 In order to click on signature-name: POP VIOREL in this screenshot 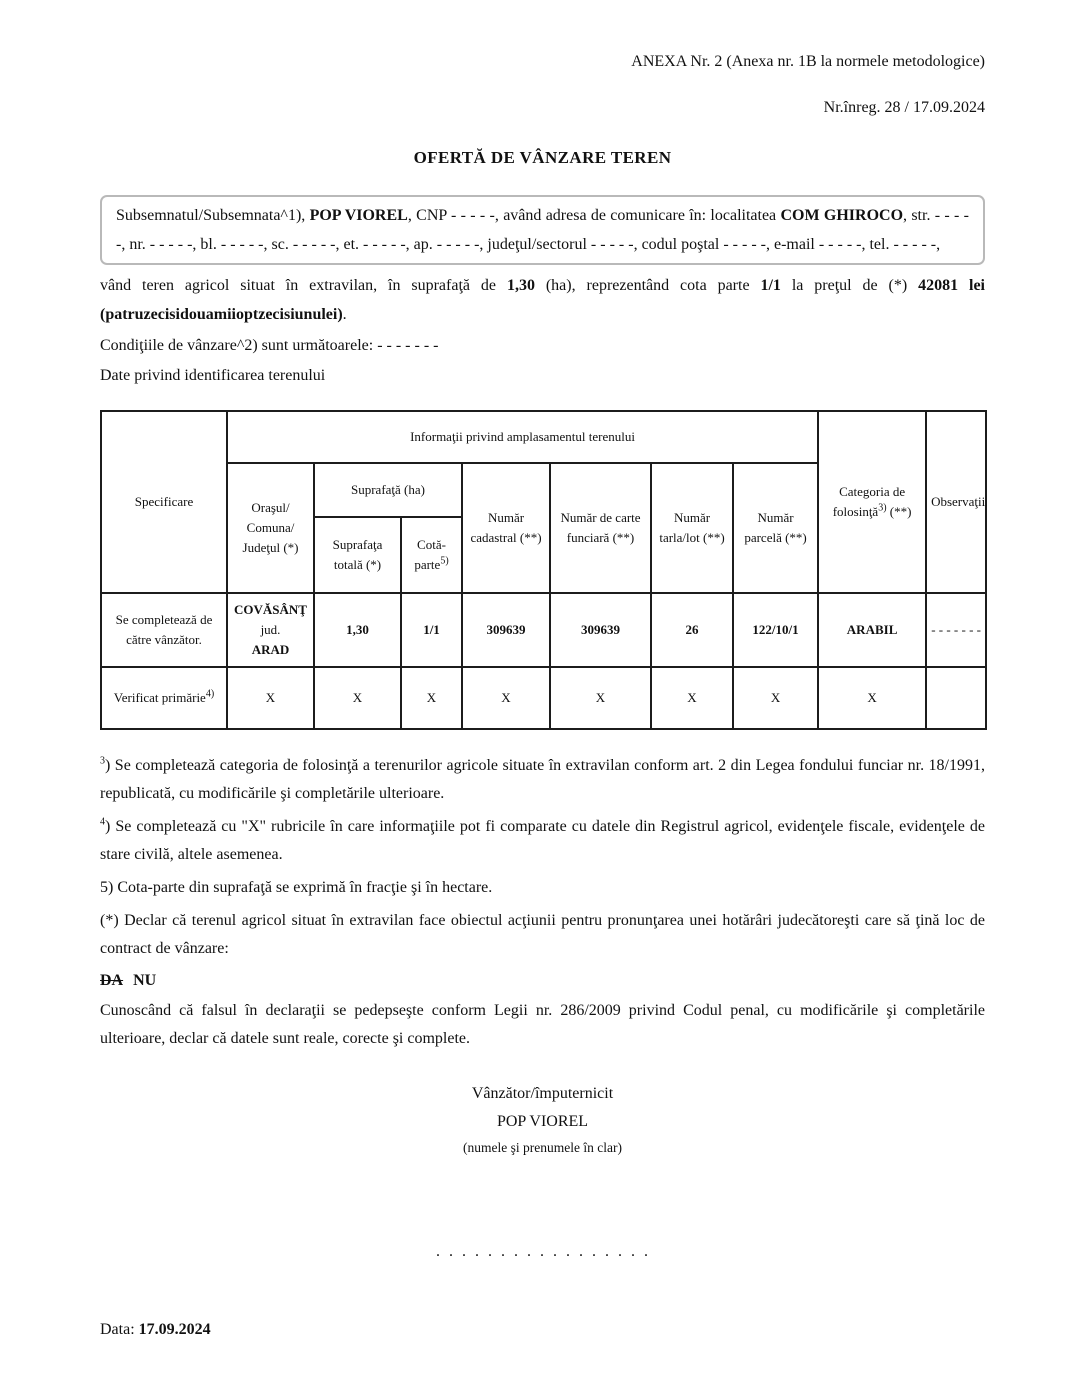, I will do `click(542, 1121)`.